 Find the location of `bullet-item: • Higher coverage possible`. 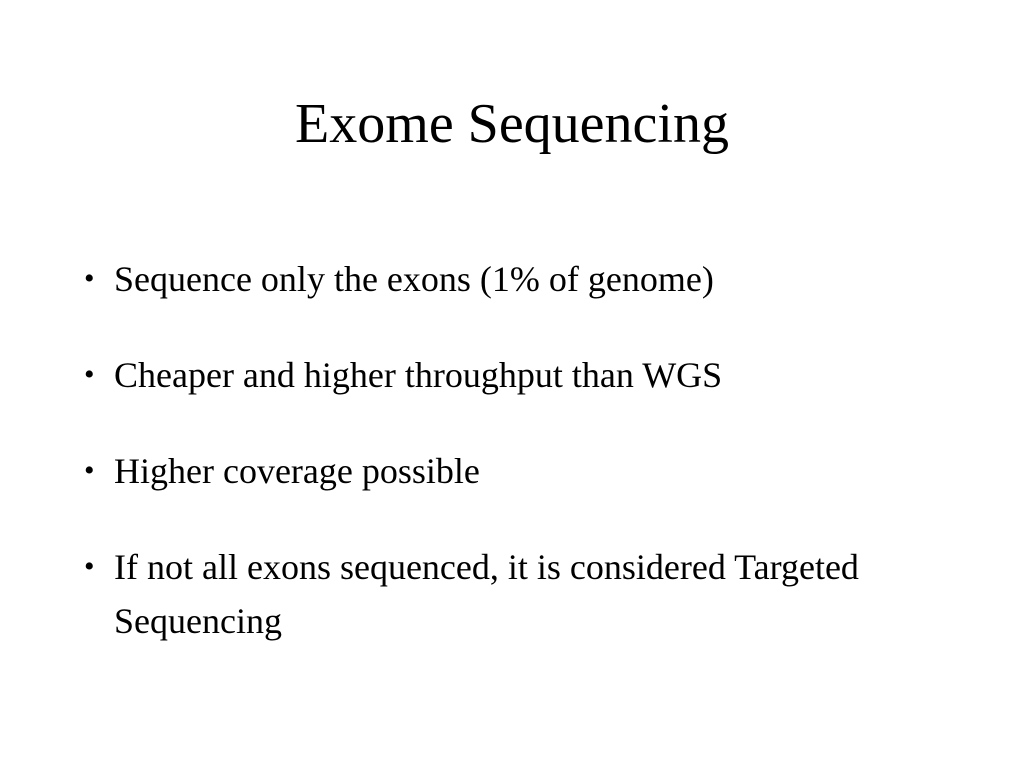

bullet-item: • Higher coverage possible is located at coordinates (524, 471).